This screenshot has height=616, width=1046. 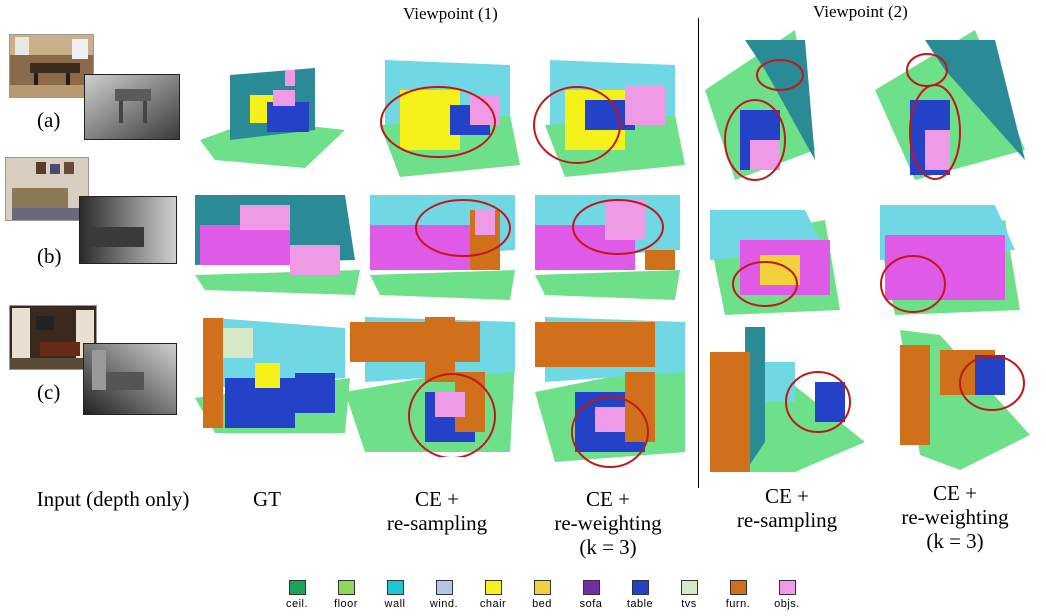 I want to click on row-label-b: (b), so click(x=49, y=256).